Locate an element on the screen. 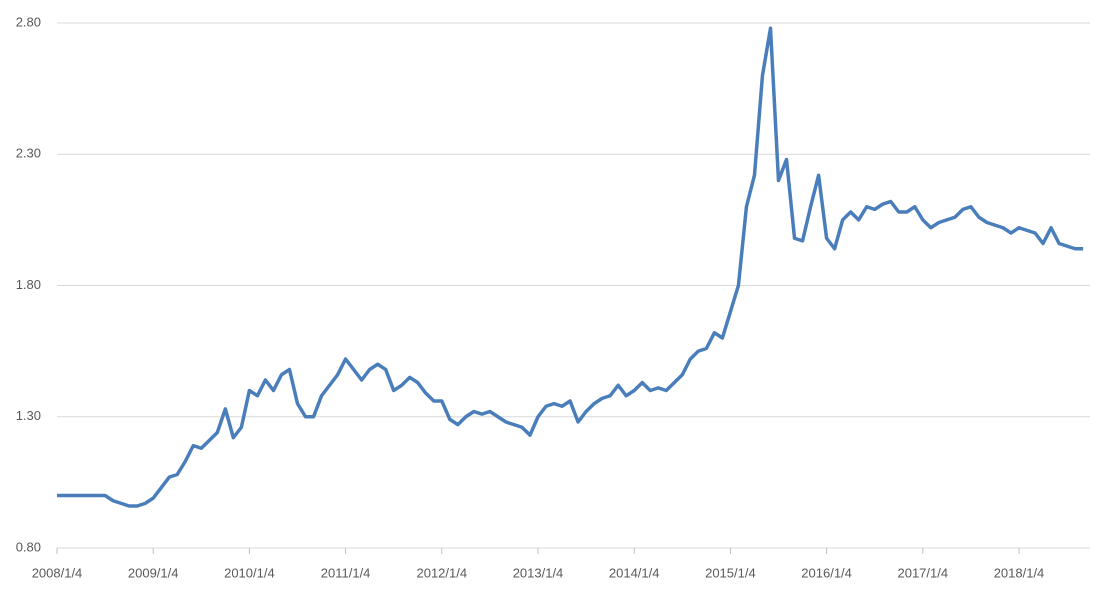  y-tick-label: 2.30 is located at coordinates (28, 153).